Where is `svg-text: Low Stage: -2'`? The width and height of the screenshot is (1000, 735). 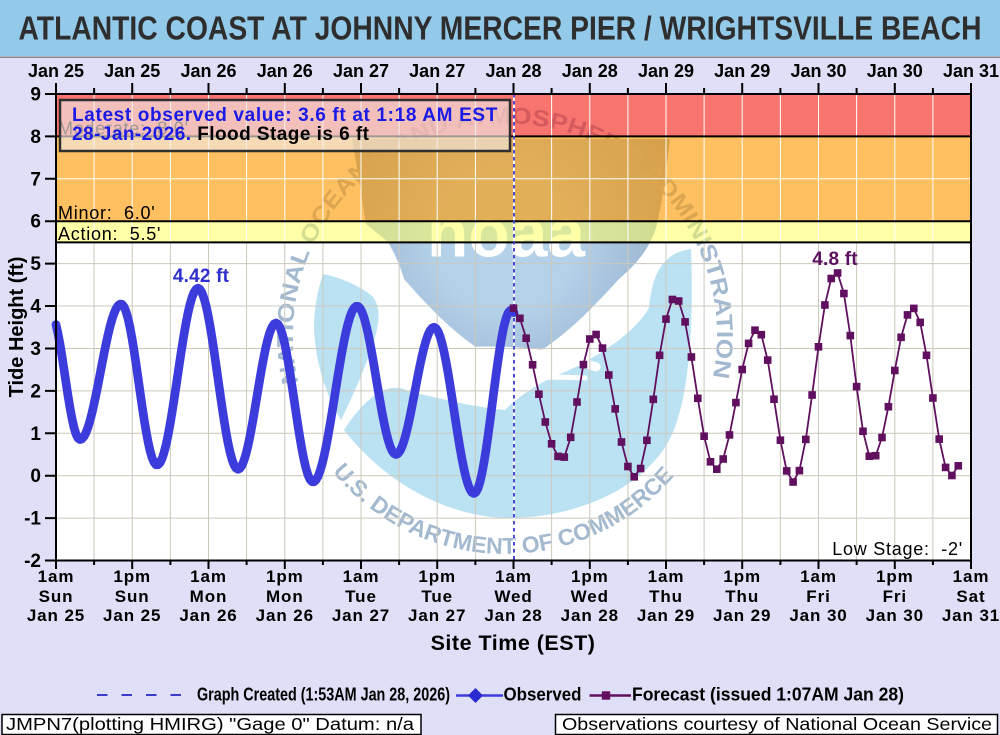 svg-text: Low Stage: -2' is located at coordinates (897, 549).